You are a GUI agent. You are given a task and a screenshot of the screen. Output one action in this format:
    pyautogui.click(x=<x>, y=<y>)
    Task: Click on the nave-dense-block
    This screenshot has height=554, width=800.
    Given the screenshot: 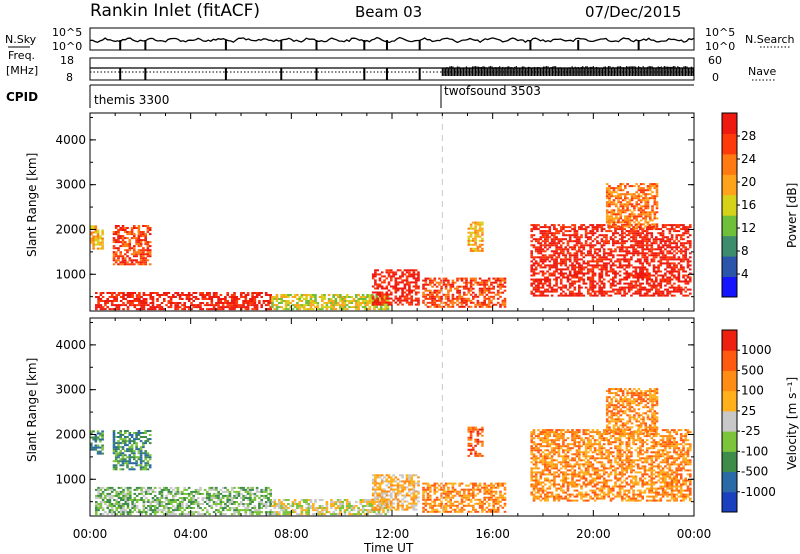 What is the action you would take?
    pyautogui.click(x=567, y=71)
    